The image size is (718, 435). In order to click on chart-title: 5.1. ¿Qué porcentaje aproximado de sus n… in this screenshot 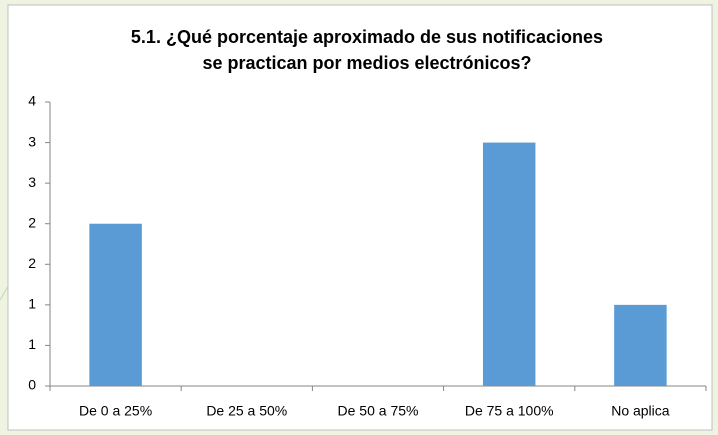, I will do `click(367, 37)`.